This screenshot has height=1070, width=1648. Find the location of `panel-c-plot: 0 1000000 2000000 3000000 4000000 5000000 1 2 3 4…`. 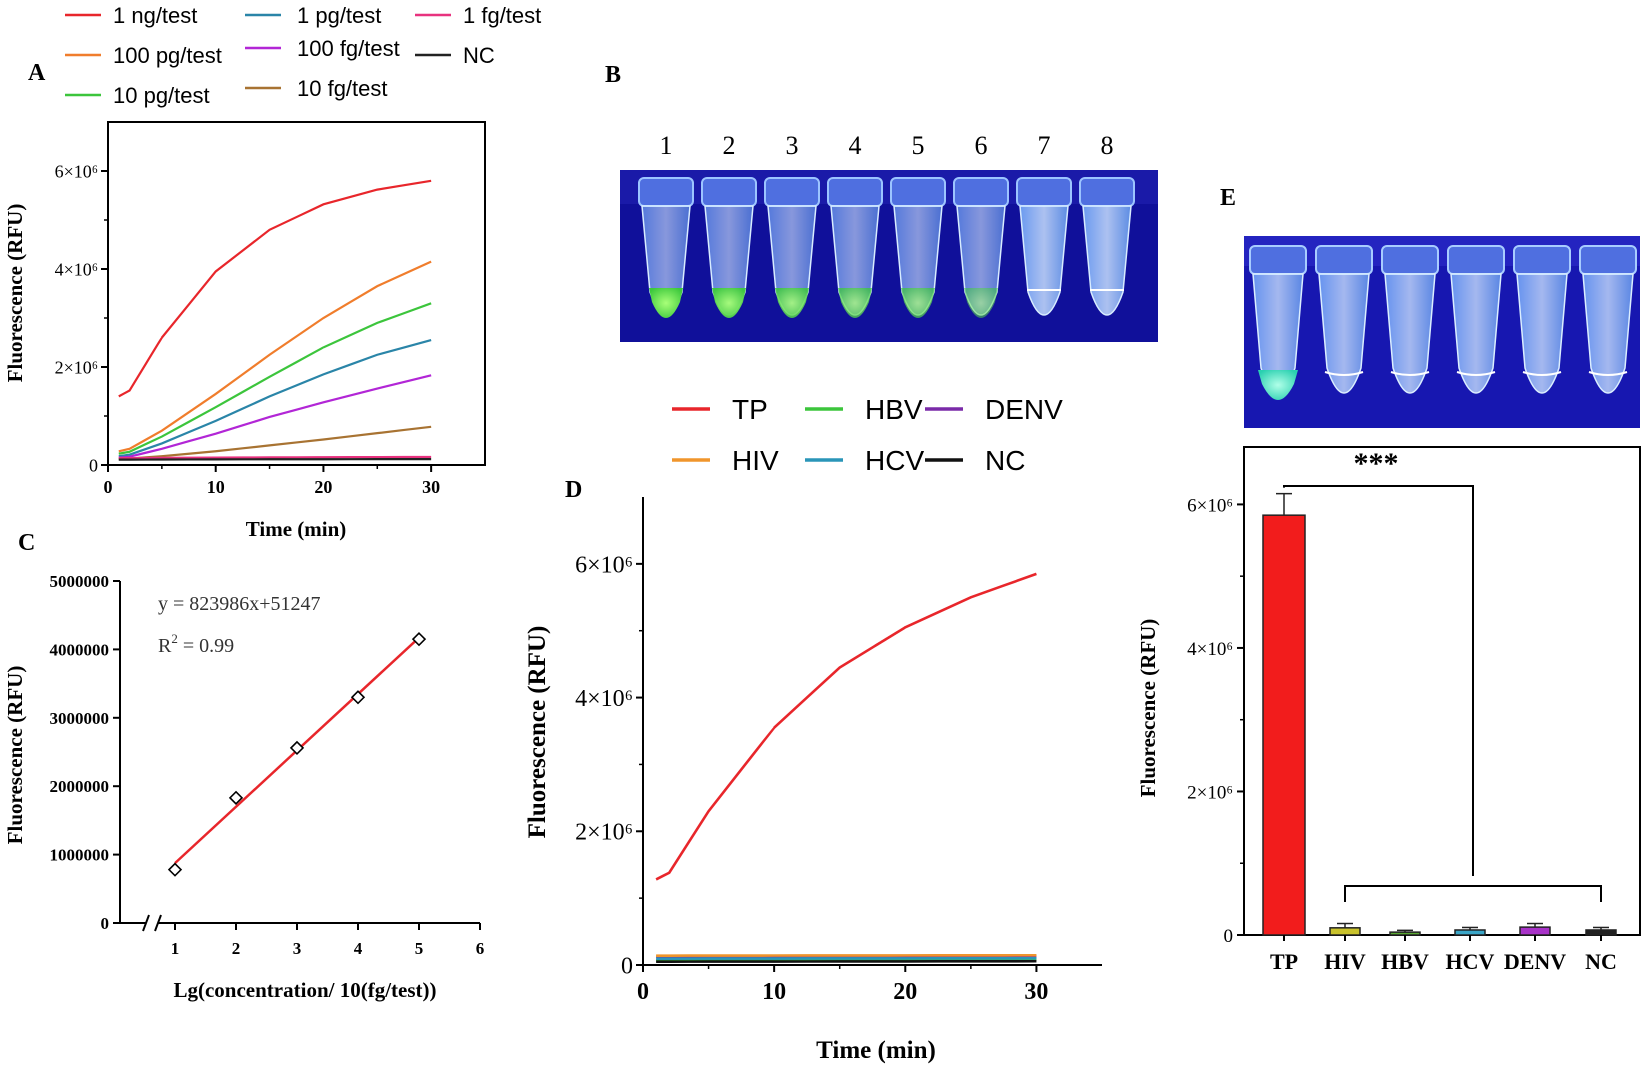

panel-c-plot: 0 1000000 2000000 3000000 4000000 5000000 1 2 3 4… is located at coordinates (267, 765).